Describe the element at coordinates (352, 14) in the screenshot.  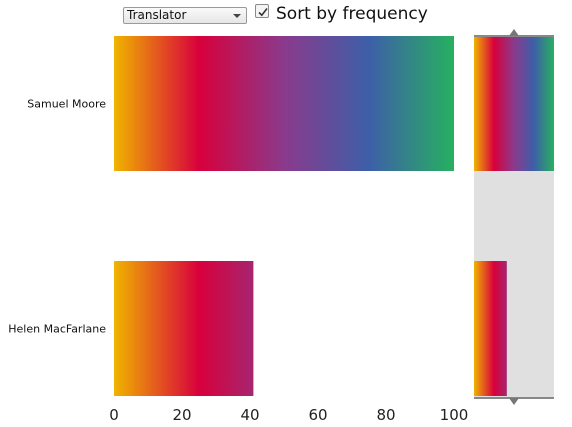
I see `sort-by-frequency-label: Sort by frequency` at that location.